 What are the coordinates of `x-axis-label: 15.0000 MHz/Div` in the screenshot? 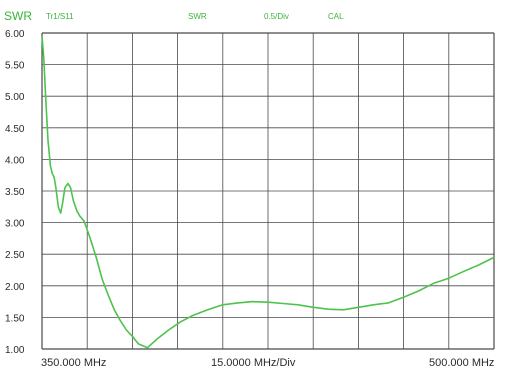 It's located at (253, 363).